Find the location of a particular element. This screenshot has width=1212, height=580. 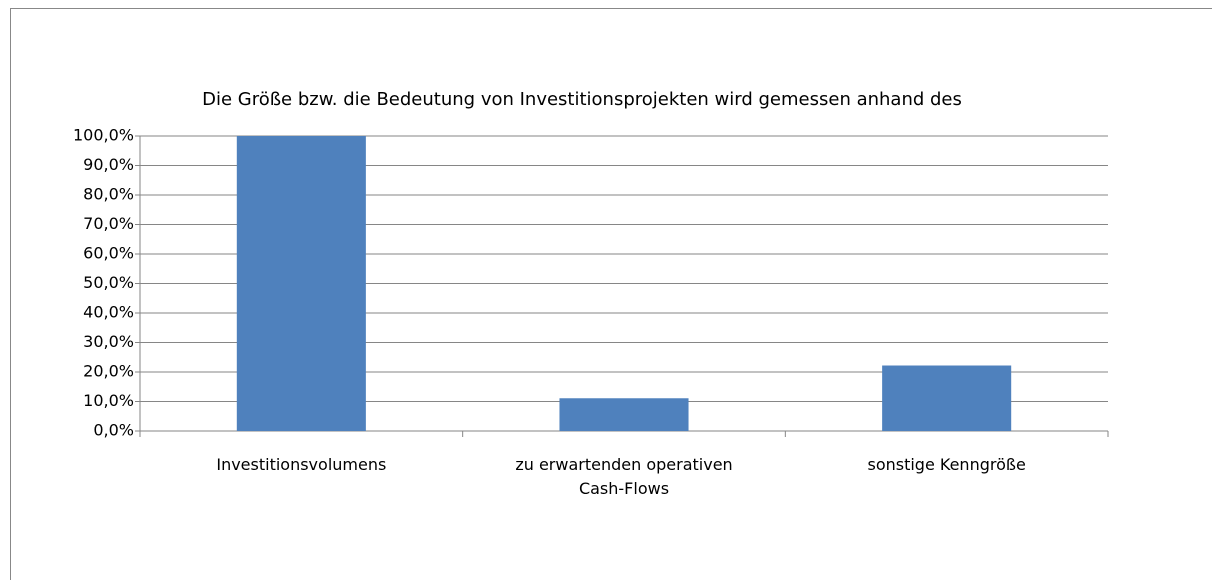

y-tick-label: 10,0% is located at coordinates (108, 400).